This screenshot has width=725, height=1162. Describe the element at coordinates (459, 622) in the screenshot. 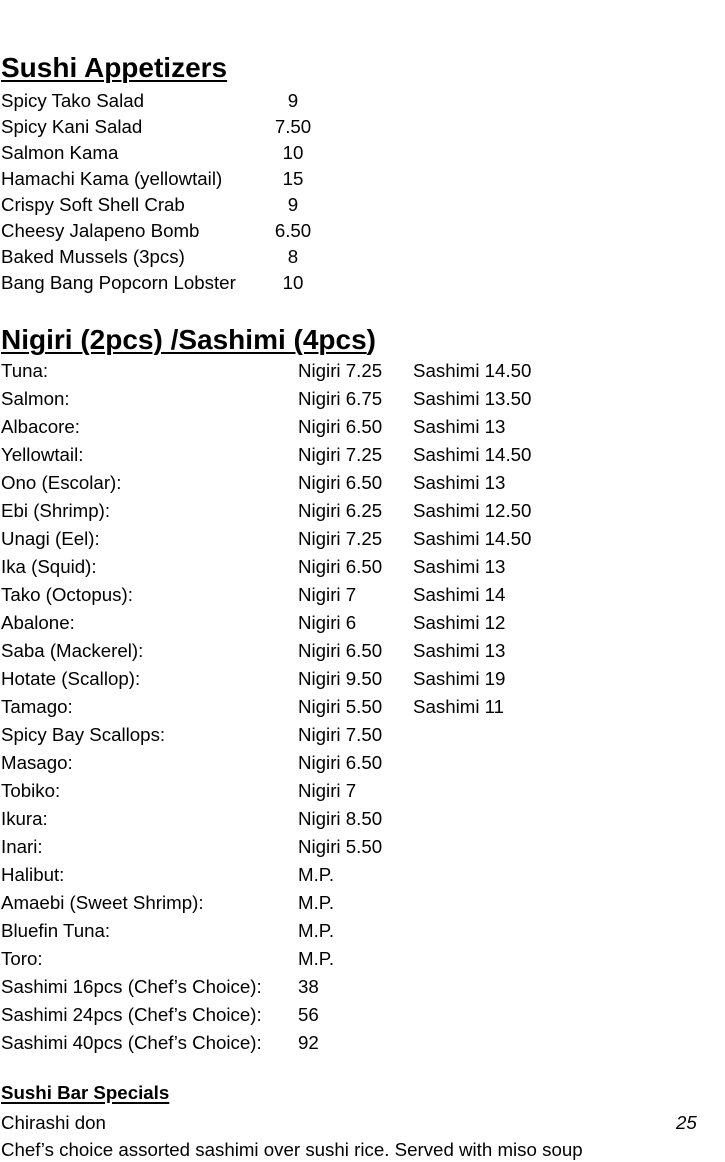

I see `sashimi-price: Sashimi 12` at that location.